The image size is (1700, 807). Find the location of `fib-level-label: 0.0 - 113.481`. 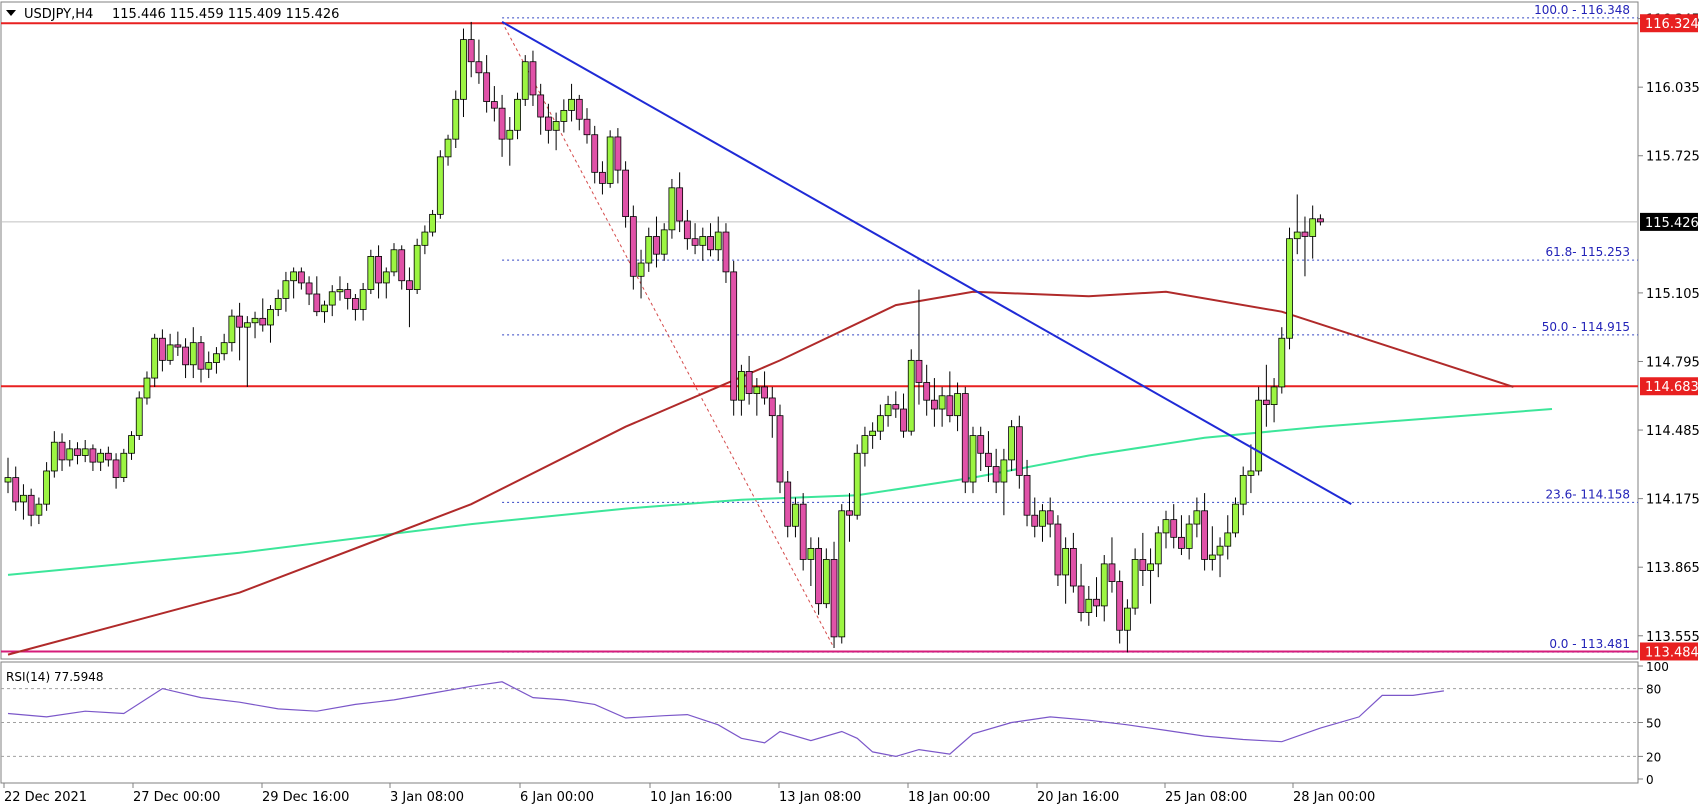

fib-level-label: 0.0 - 113.481 is located at coordinates (1589, 644).